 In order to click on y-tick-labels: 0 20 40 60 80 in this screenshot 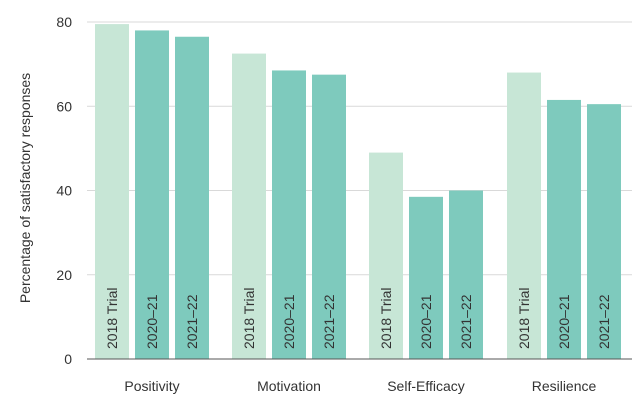, I will do `click(64, 190)`.